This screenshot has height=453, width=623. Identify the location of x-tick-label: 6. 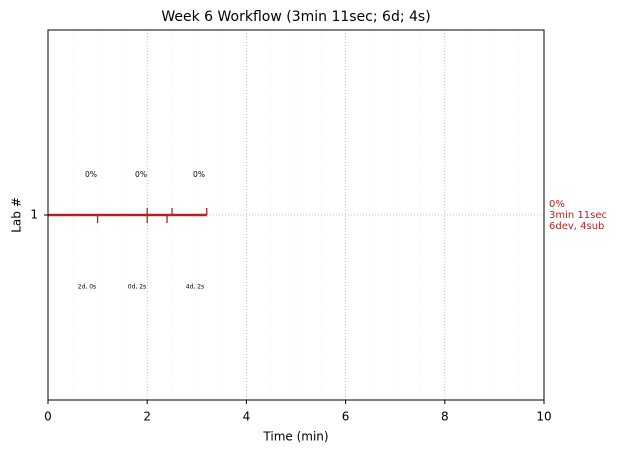
(346, 417).